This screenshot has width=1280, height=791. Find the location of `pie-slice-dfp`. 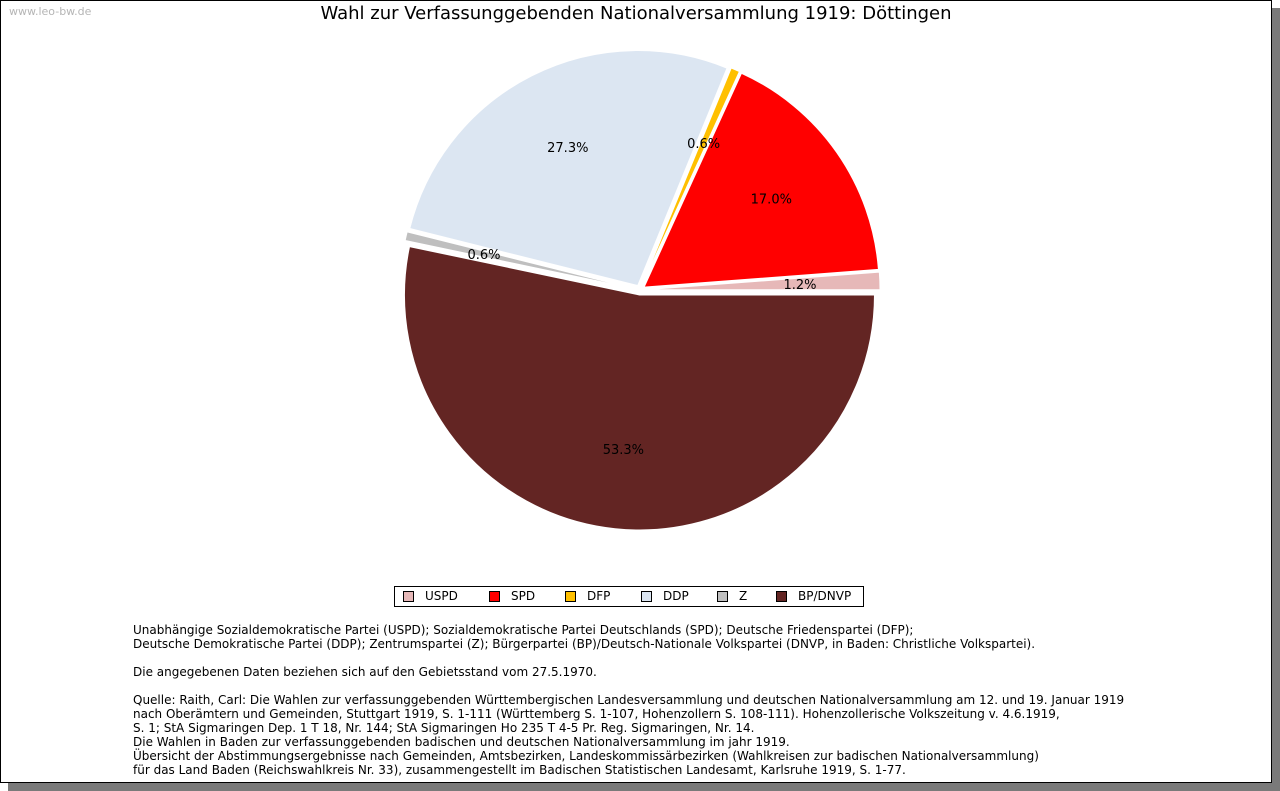

pie-slice-dfp is located at coordinates (691, 176).